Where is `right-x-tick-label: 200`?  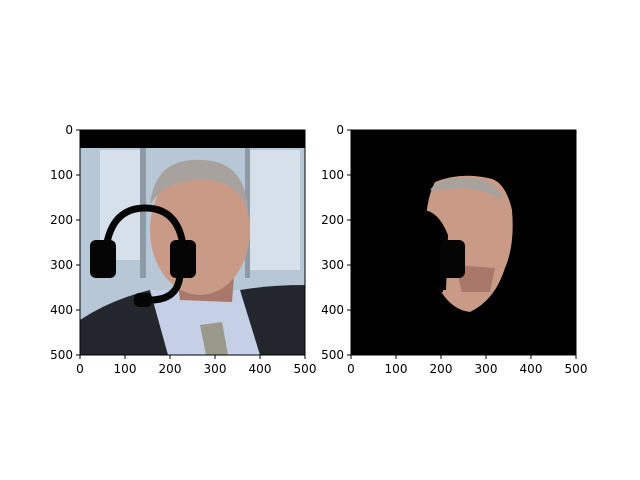 right-x-tick-label: 200 is located at coordinates (441, 369).